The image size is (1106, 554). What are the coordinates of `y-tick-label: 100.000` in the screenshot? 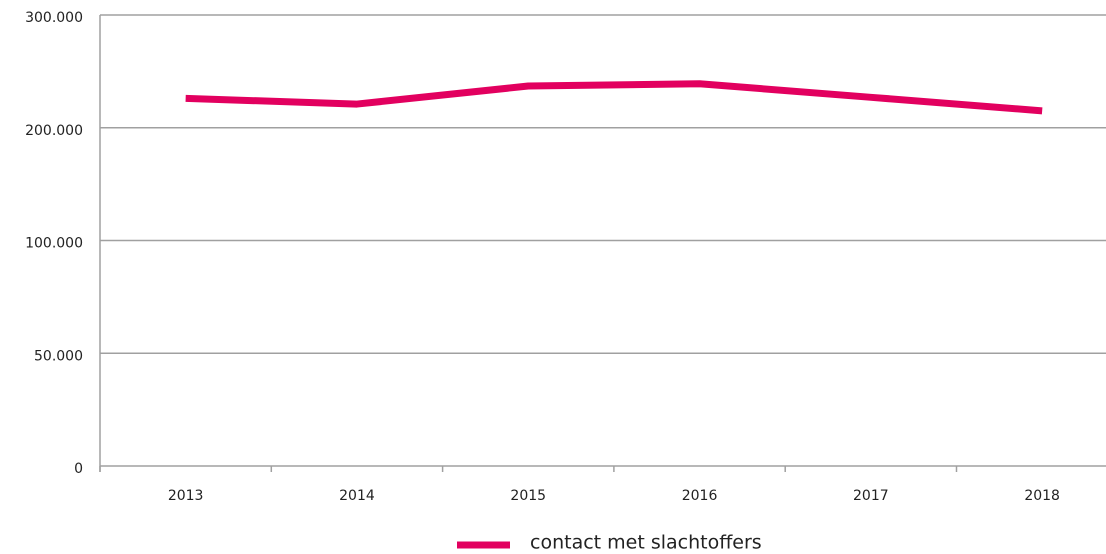 It's located at (54, 244).